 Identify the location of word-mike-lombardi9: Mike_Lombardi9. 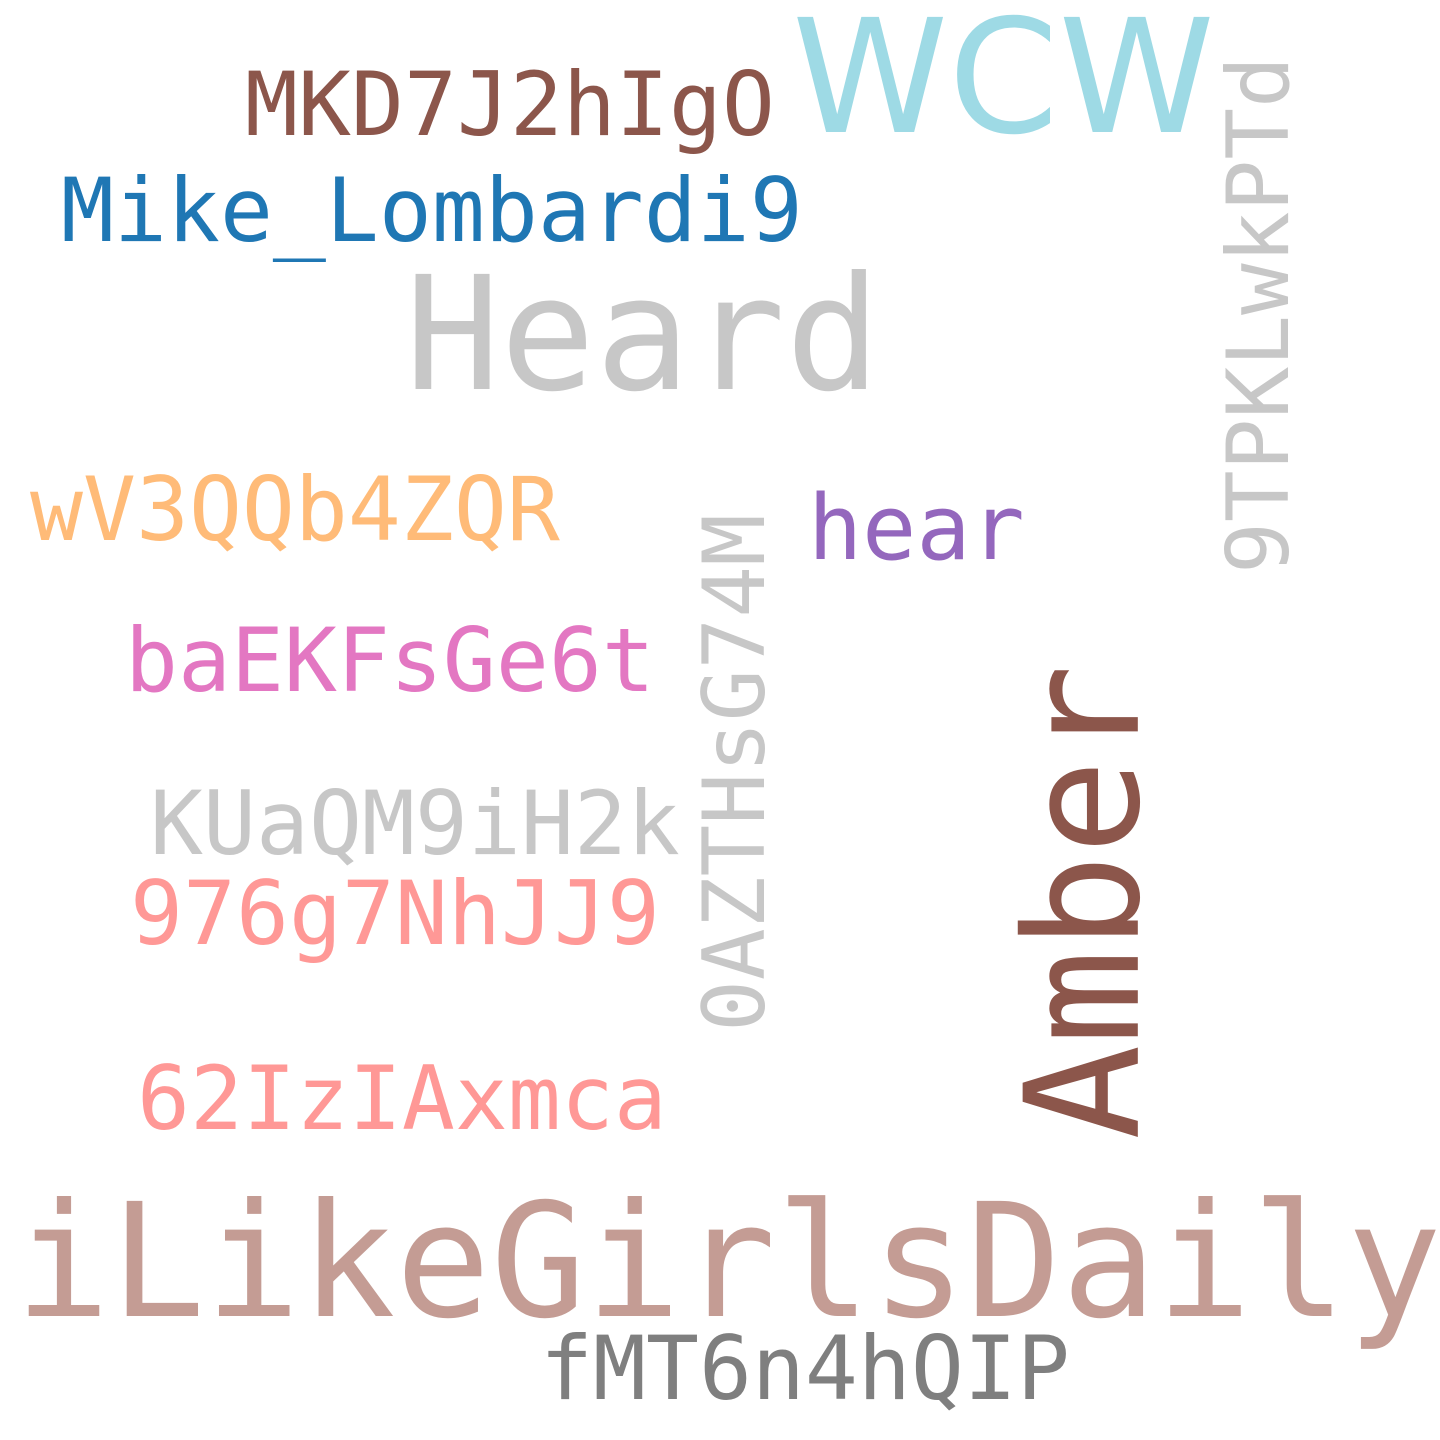
(432, 210).